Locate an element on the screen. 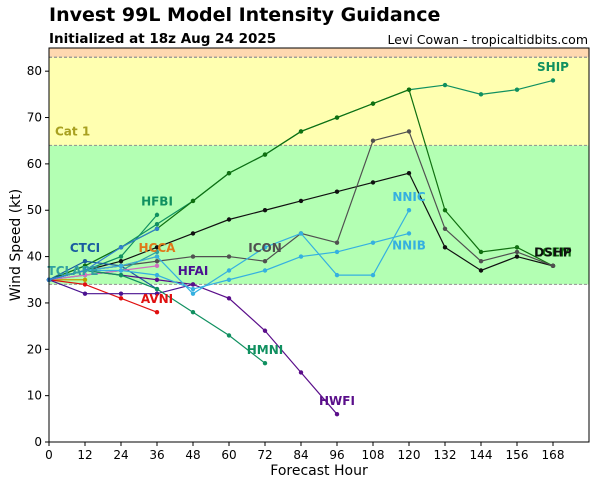 The image size is (614, 480). chart-subtitle: Initialized at 18z Aug 24 2025 is located at coordinates (163, 39).